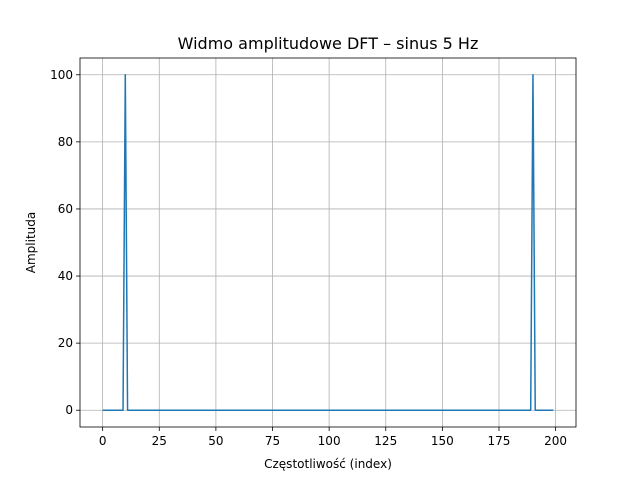  What do you see at coordinates (65, 276) in the screenshot?
I see `y-tick-label: 40` at bounding box center [65, 276].